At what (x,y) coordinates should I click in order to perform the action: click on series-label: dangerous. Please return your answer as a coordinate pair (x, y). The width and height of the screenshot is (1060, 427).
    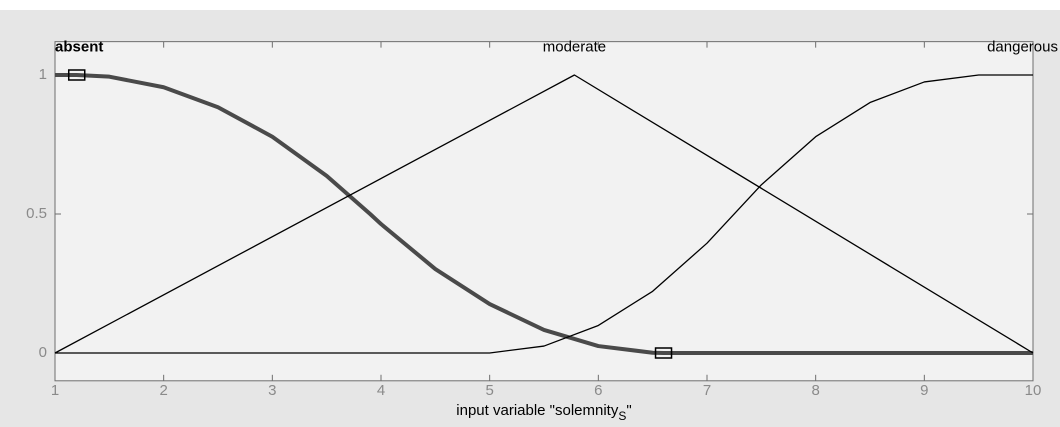
    Looking at the image, I should click on (1022, 47).